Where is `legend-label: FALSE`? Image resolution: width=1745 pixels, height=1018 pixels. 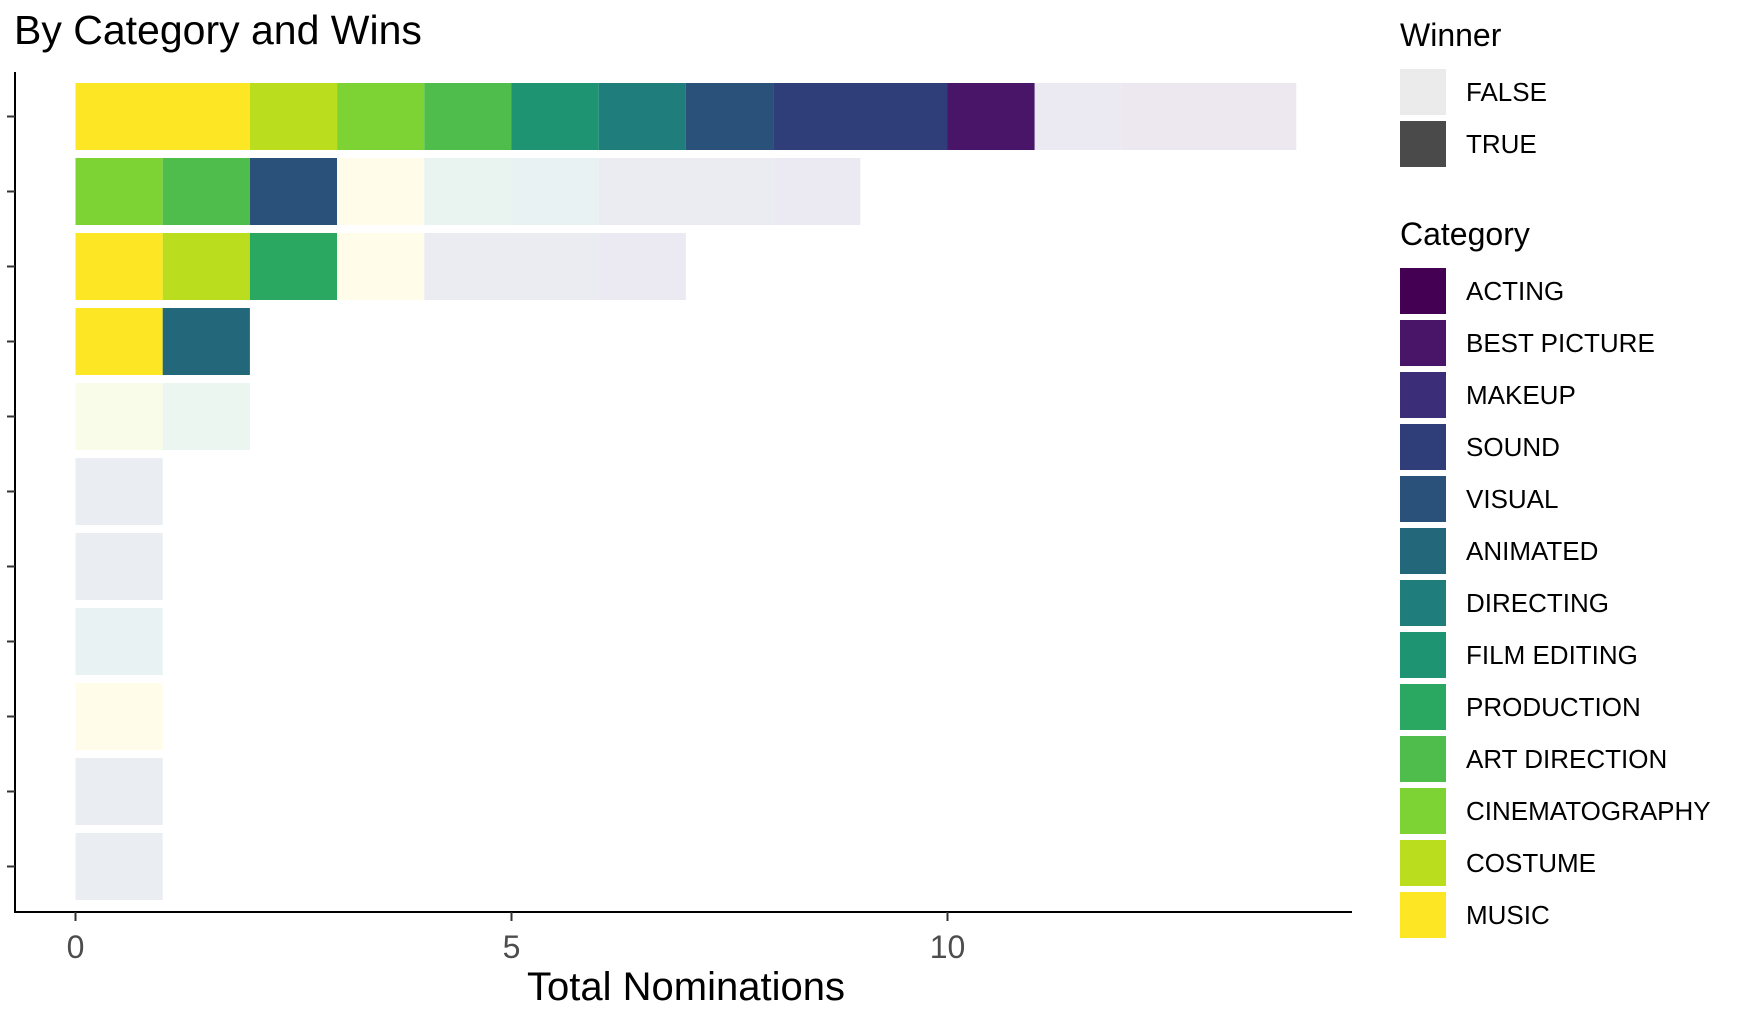 legend-label: FALSE is located at coordinates (1506, 92).